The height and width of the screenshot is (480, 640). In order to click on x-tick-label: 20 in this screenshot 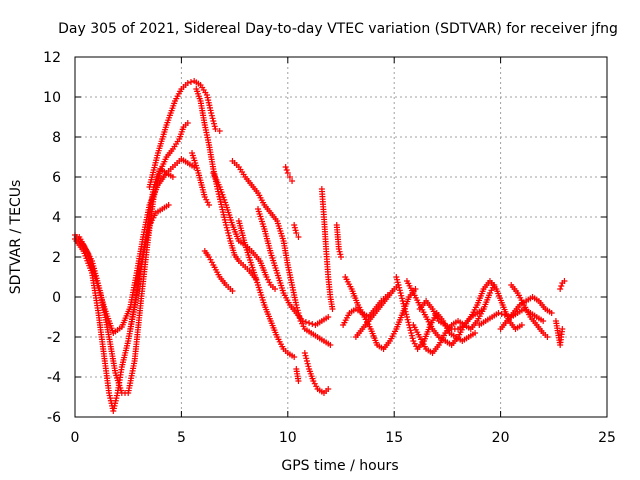, I will do `click(501, 438)`.